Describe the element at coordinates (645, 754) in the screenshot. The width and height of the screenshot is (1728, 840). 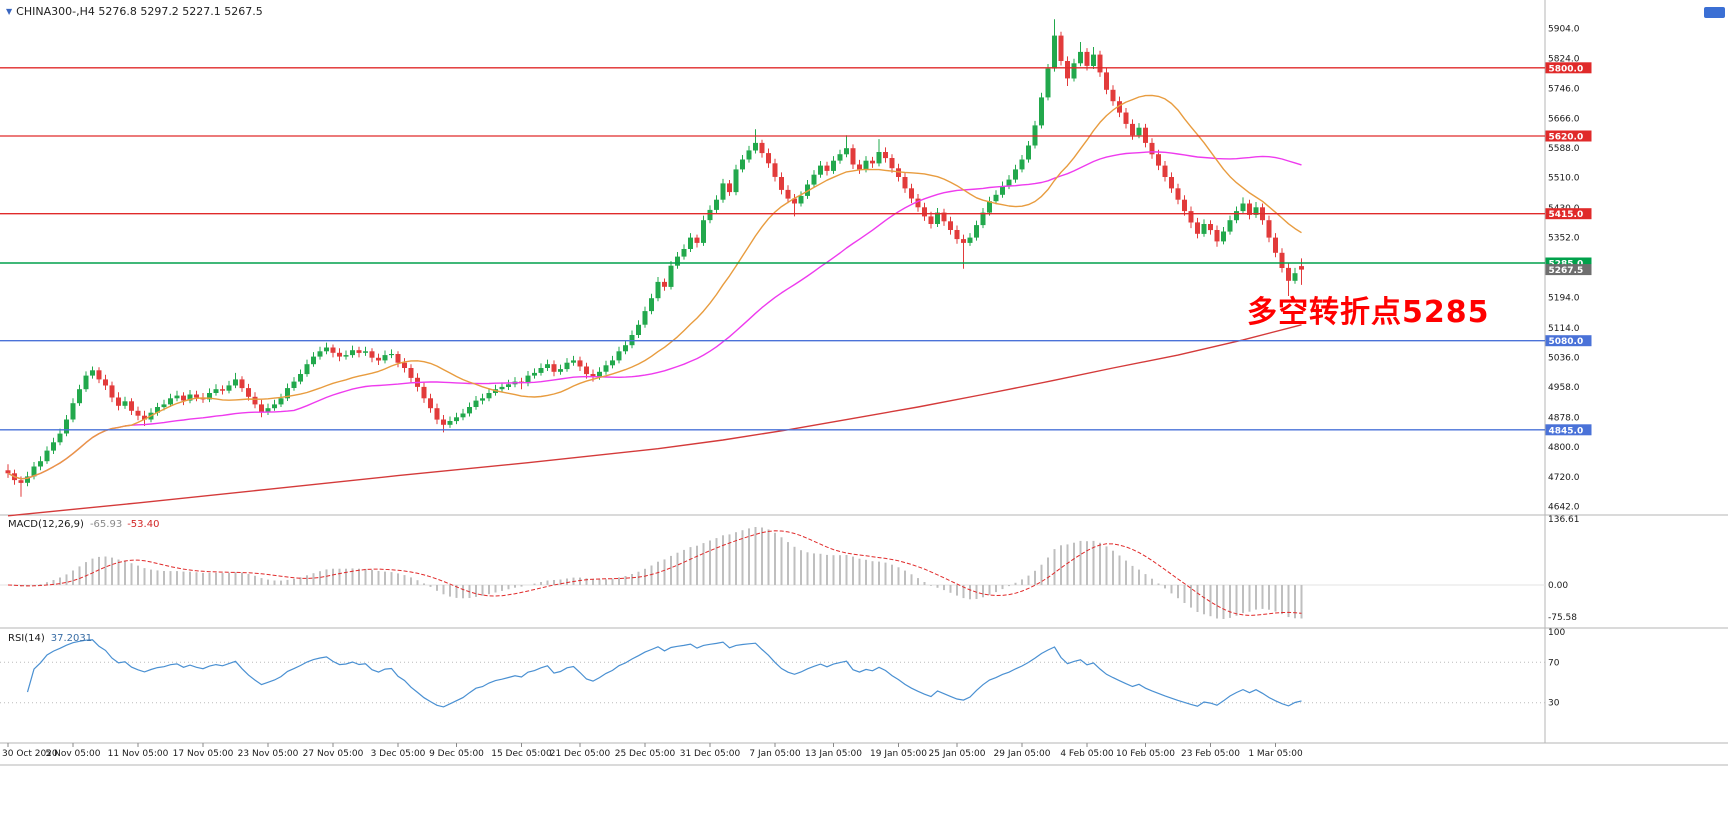
I see `svg-text: 25 Dec 05:00` at that location.